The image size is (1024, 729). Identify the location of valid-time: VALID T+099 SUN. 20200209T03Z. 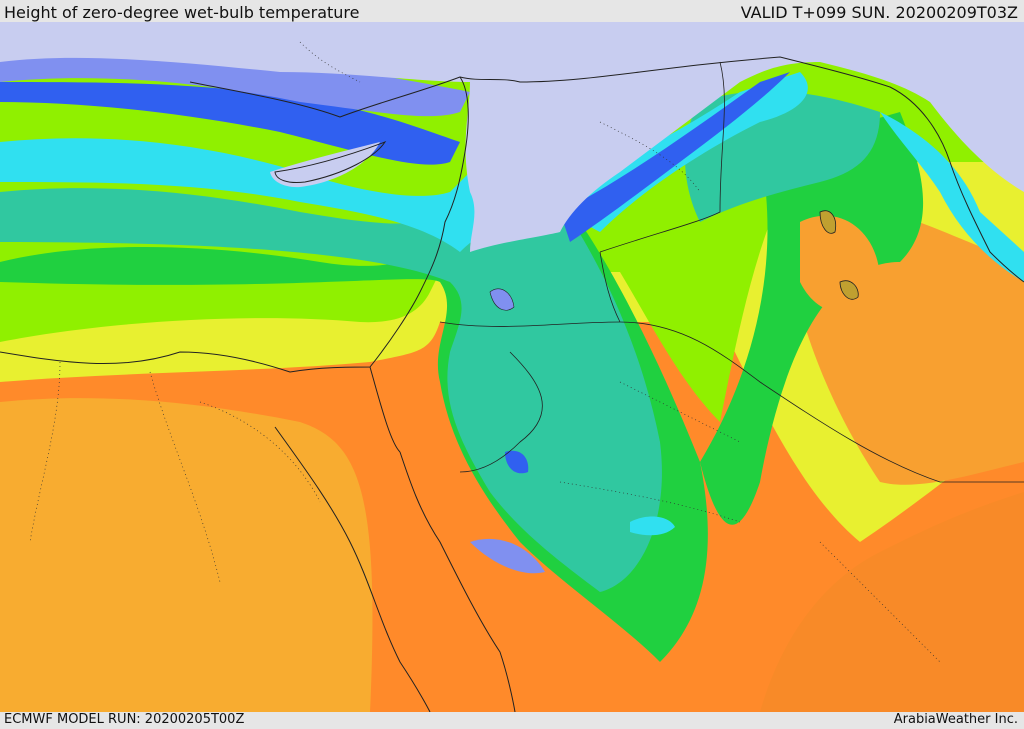
(879, 12).